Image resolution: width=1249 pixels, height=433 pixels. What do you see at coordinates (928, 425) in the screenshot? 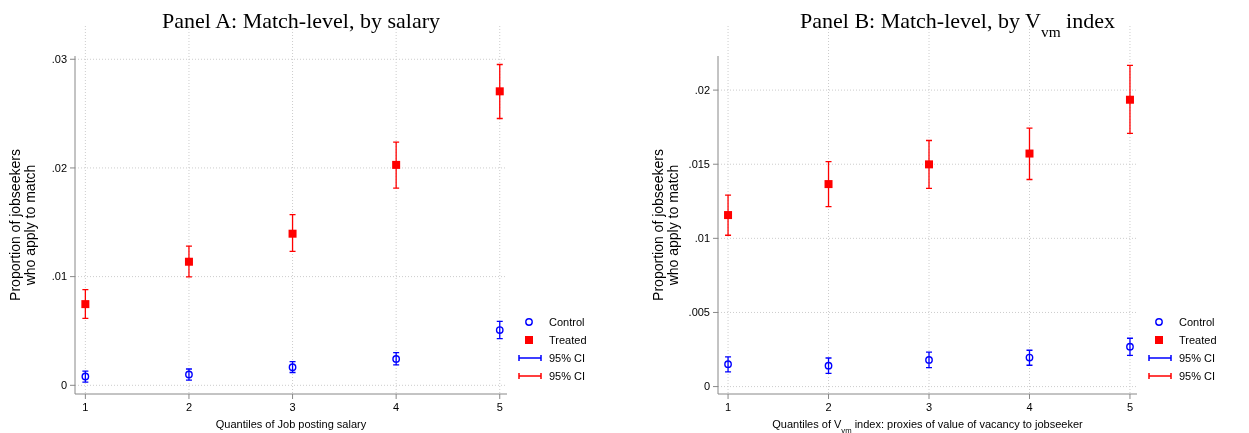
I see `x-axis-title: Quantiles of V$_{vm}$ index: proxies of value of vacancy to jobseeker` at bounding box center [928, 425].